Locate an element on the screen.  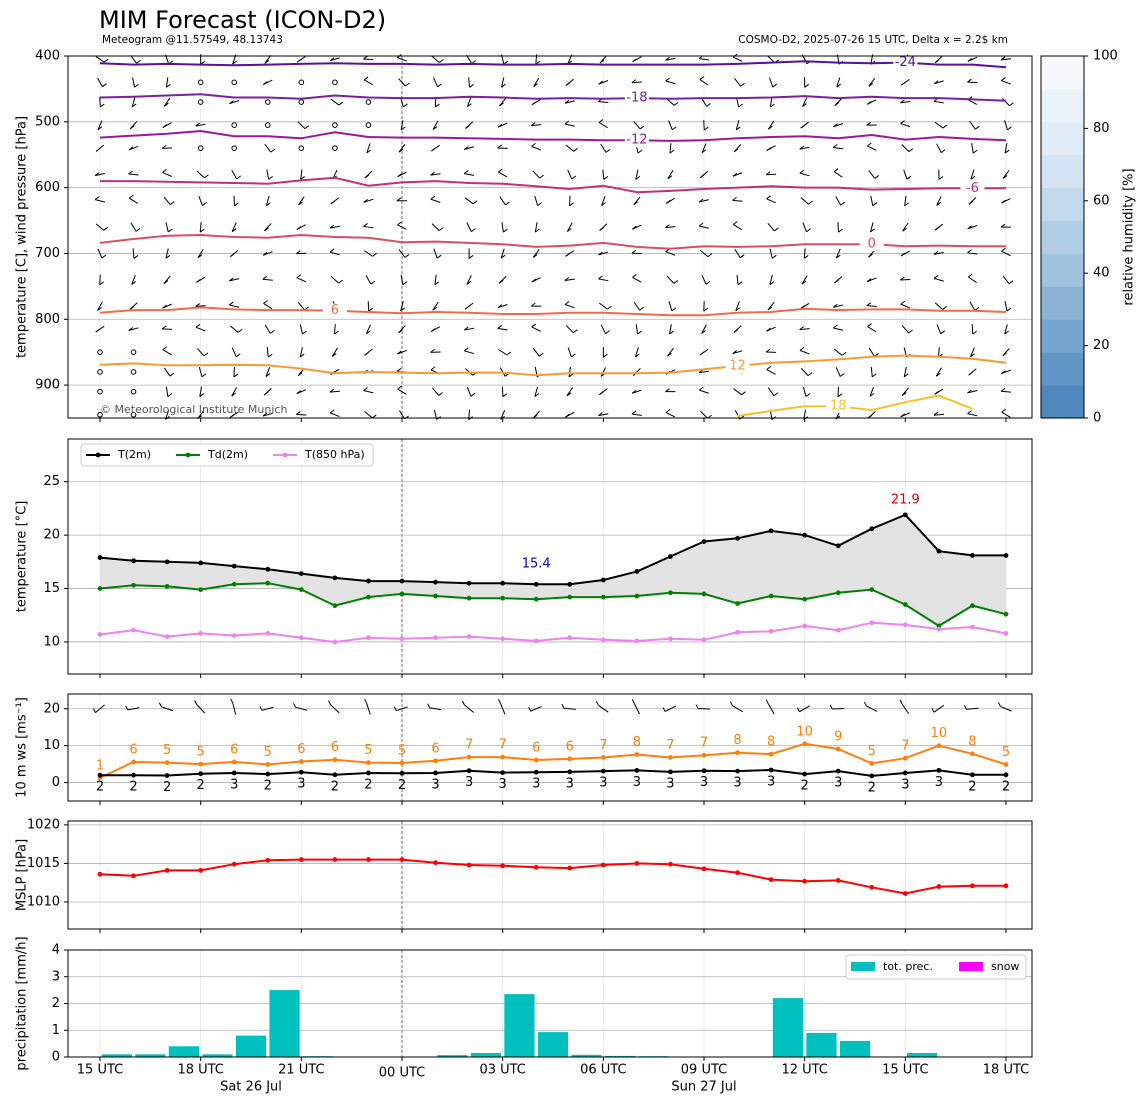
legend-label: T(850 hPa) is located at coordinates (334, 454).